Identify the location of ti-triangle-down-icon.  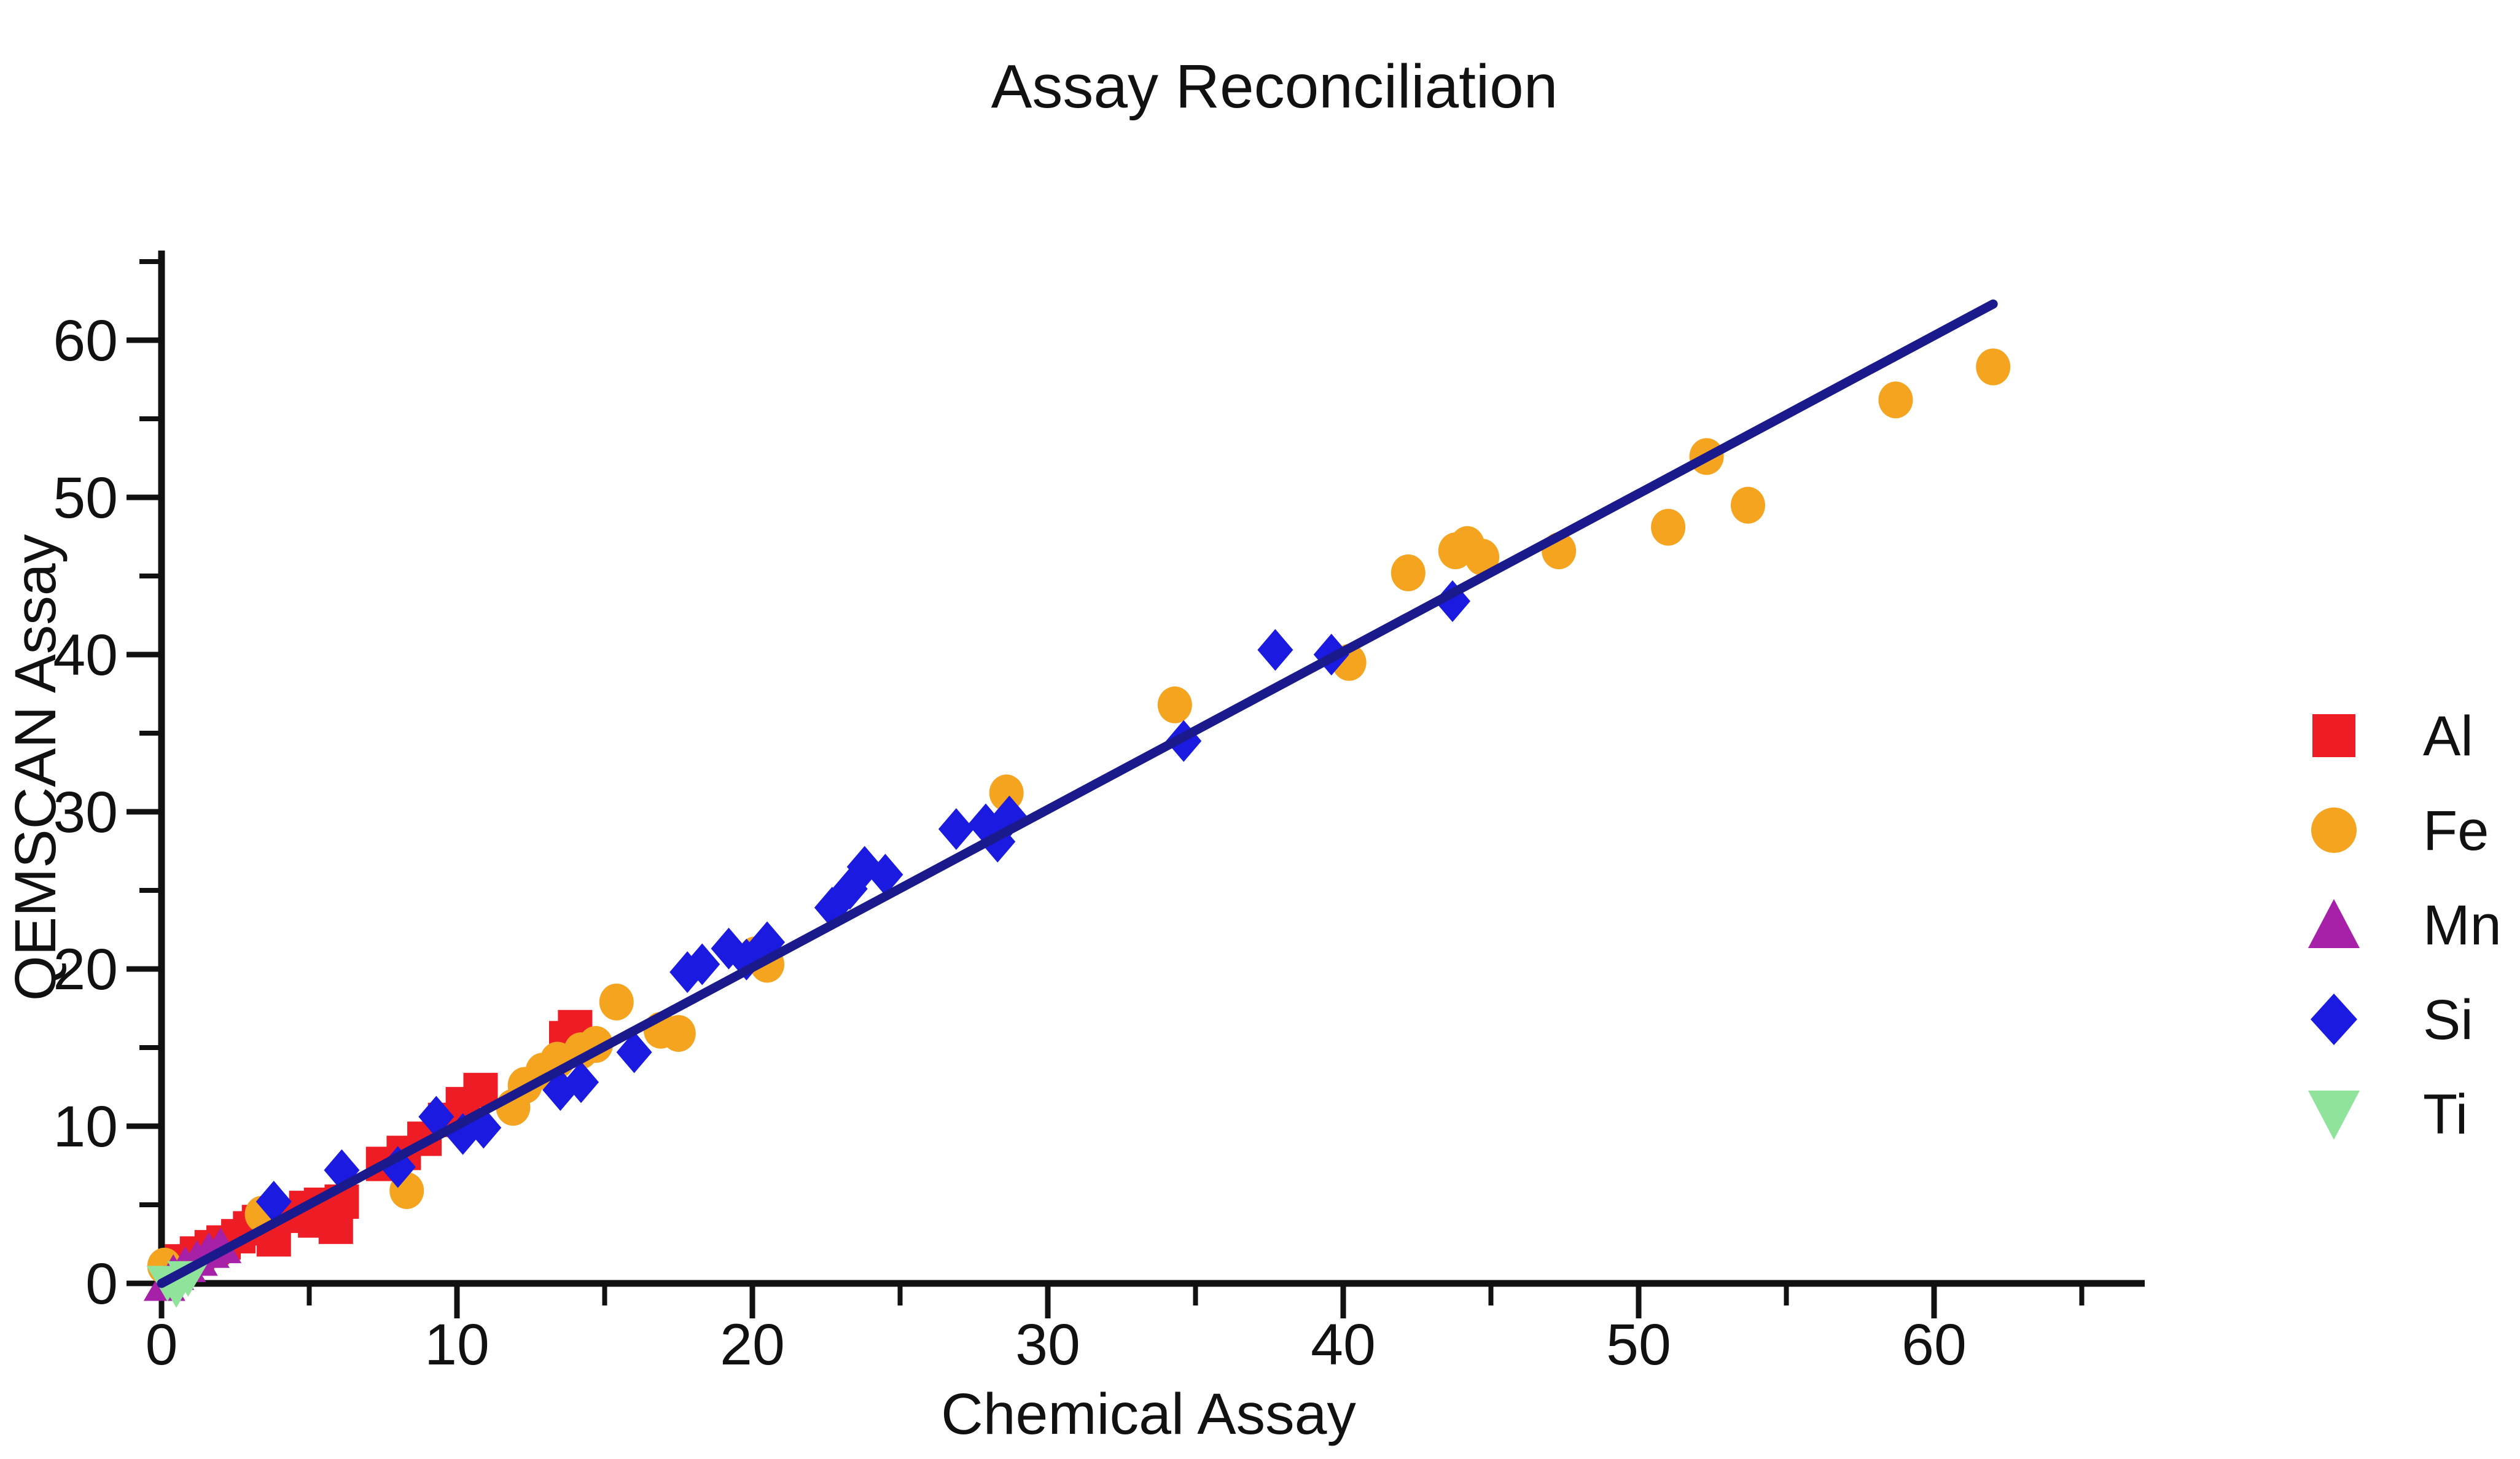
(2334, 1115).